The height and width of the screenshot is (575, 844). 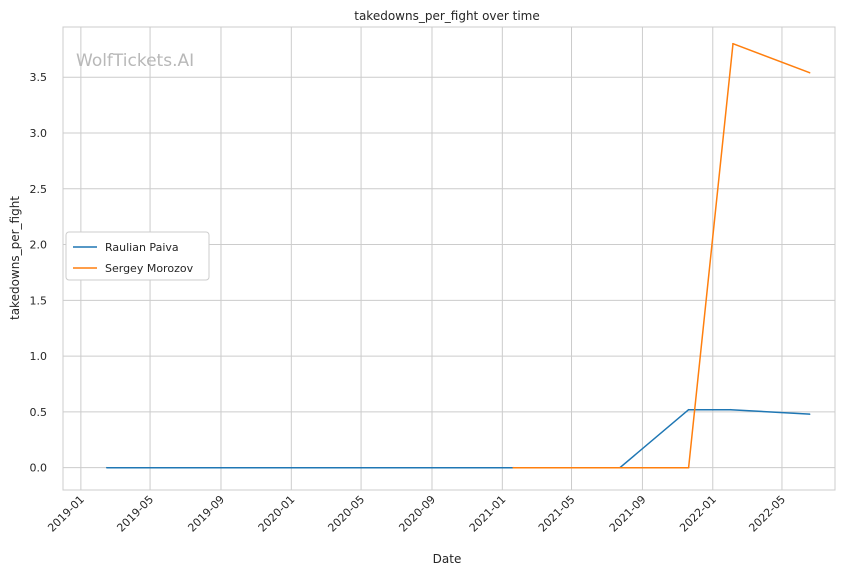 I want to click on series-line-raulian-paiva, so click(x=458, y=438).